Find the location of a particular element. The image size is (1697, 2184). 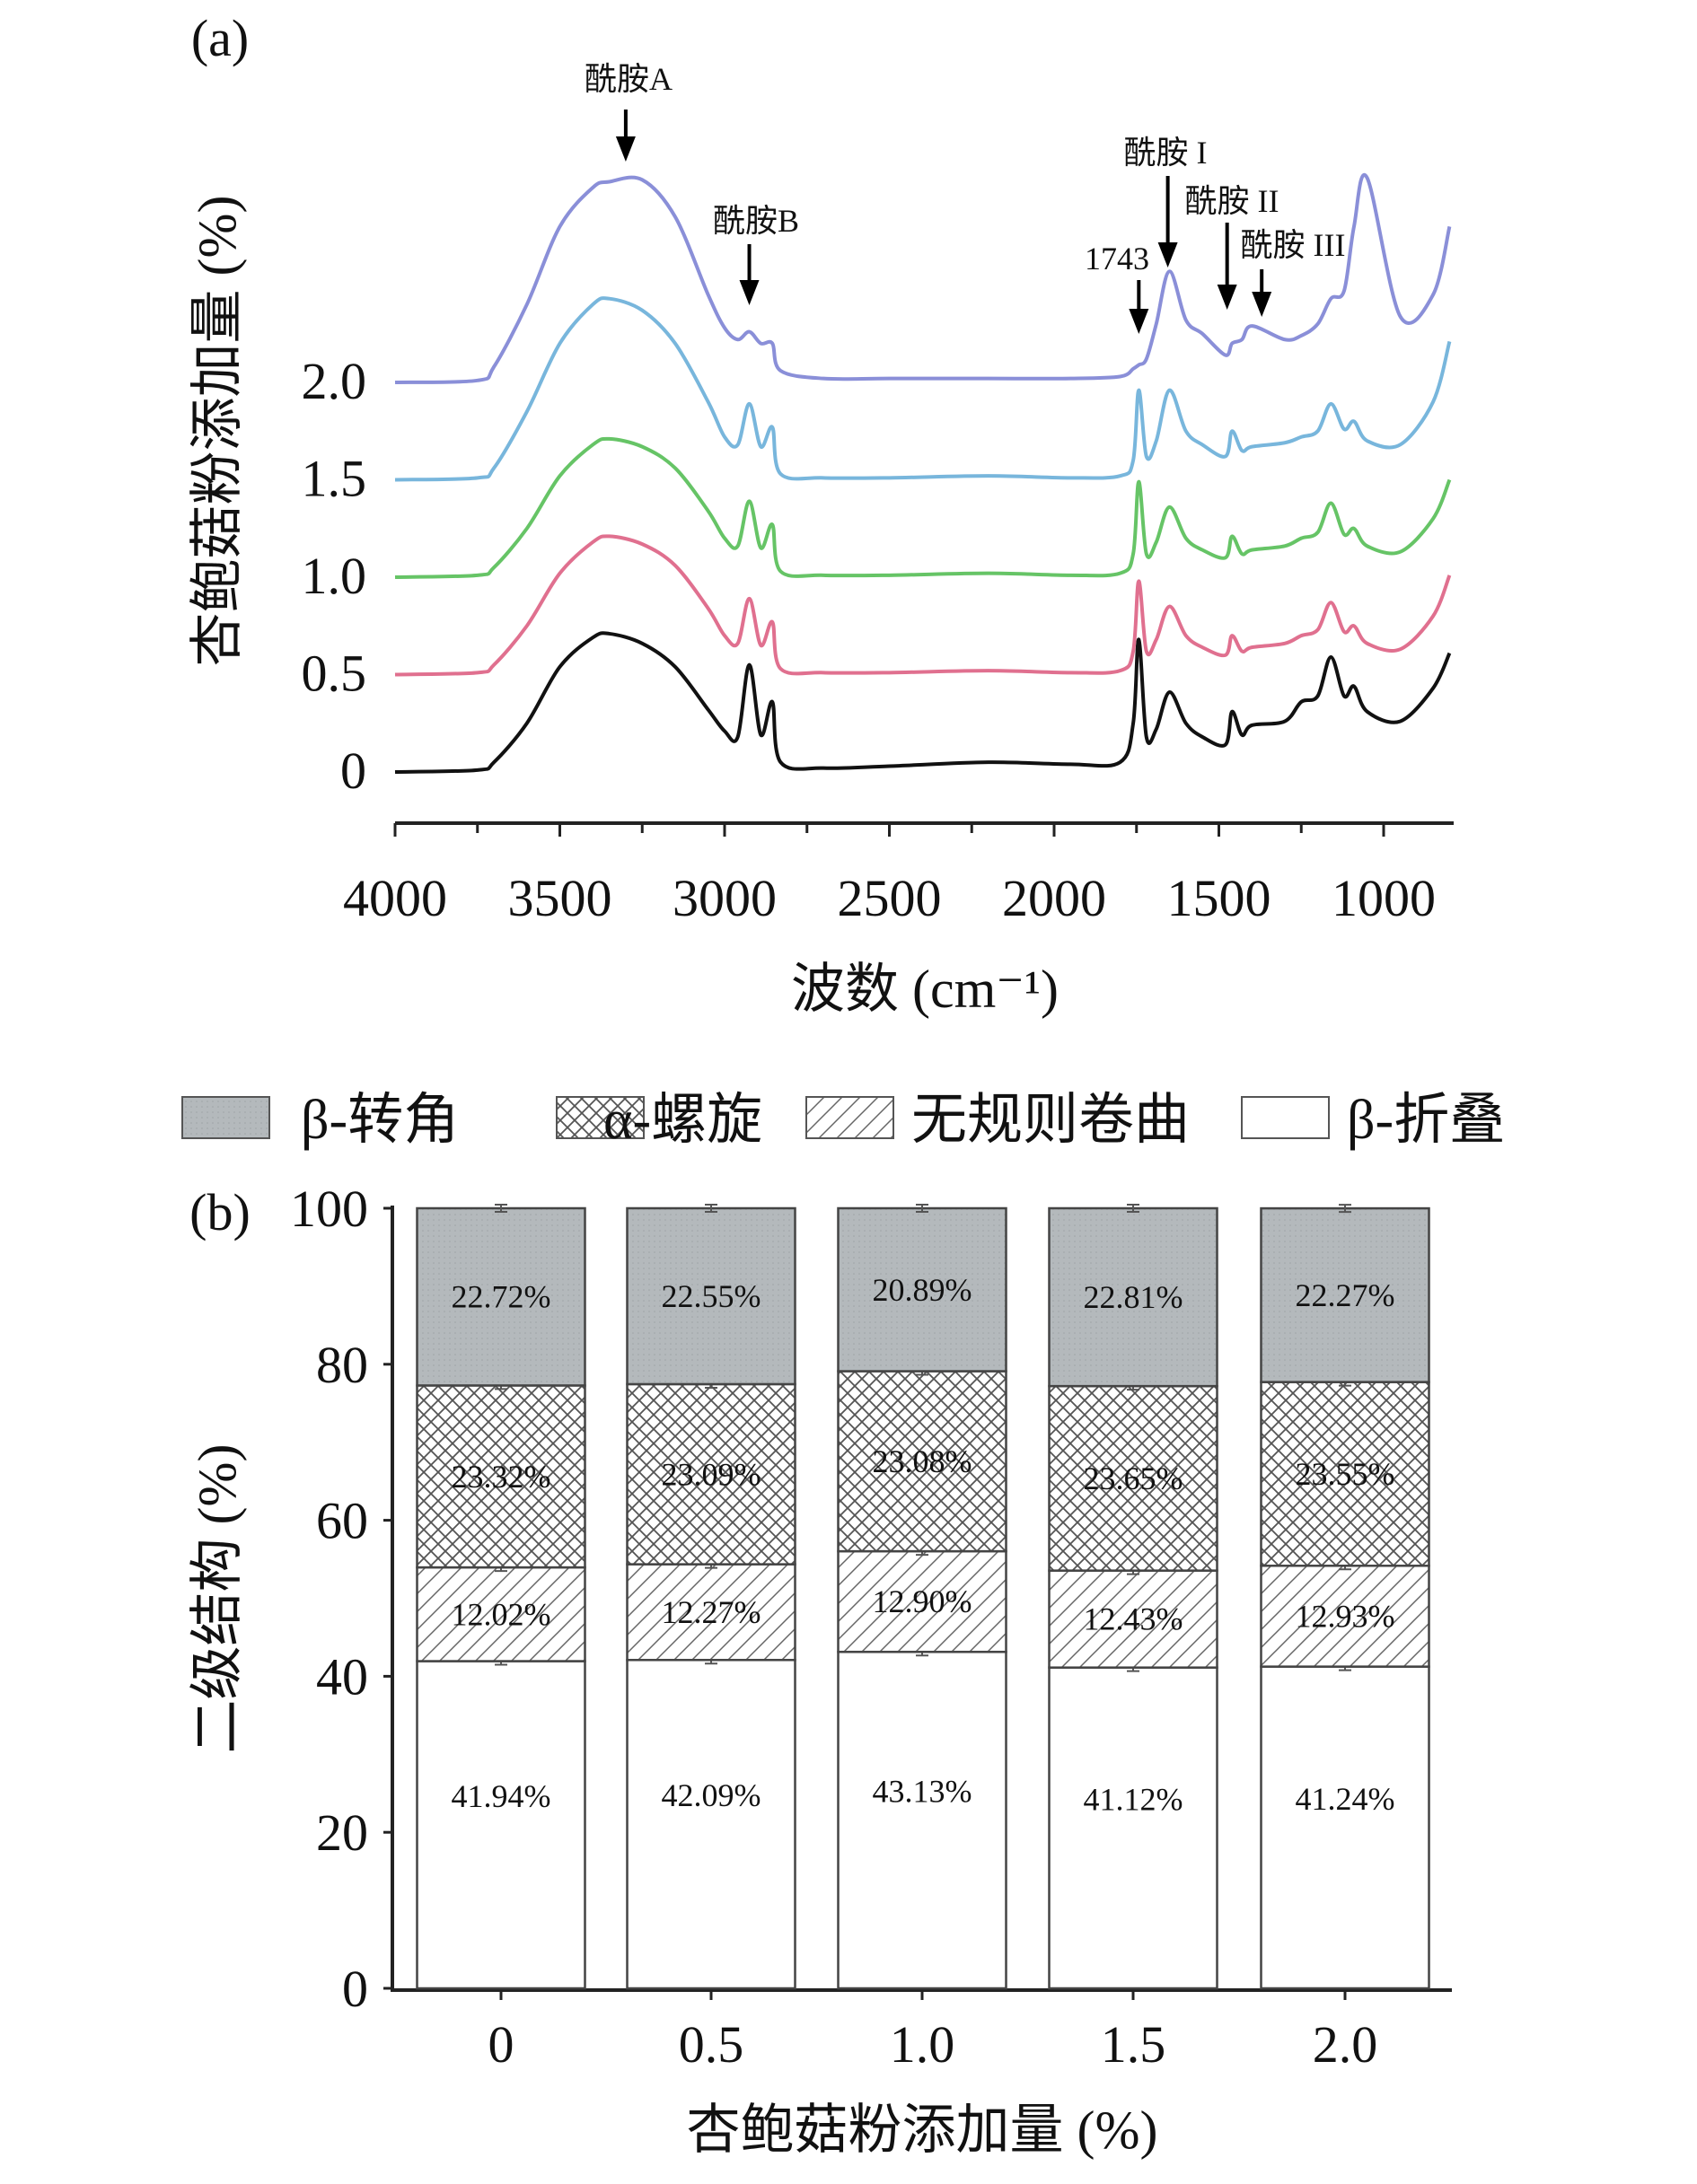

bar-value-label: 22.27% is located at coordinates (1345, 1295).